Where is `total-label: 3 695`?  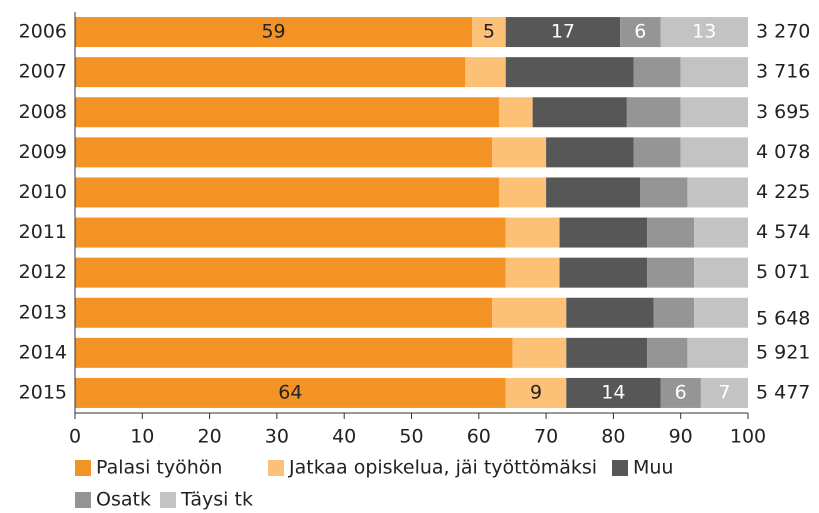 total-label: 3 695 is located at coordinates (783, 112).